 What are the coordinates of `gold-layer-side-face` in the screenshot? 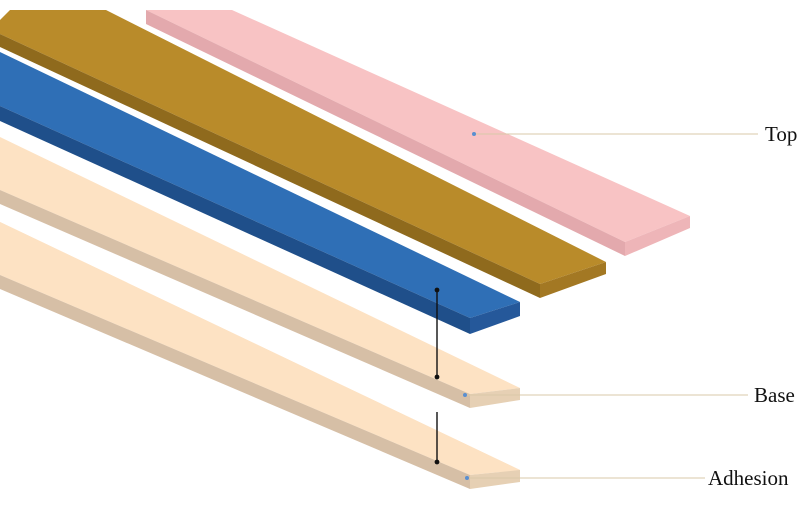 It's located at (573, 280).